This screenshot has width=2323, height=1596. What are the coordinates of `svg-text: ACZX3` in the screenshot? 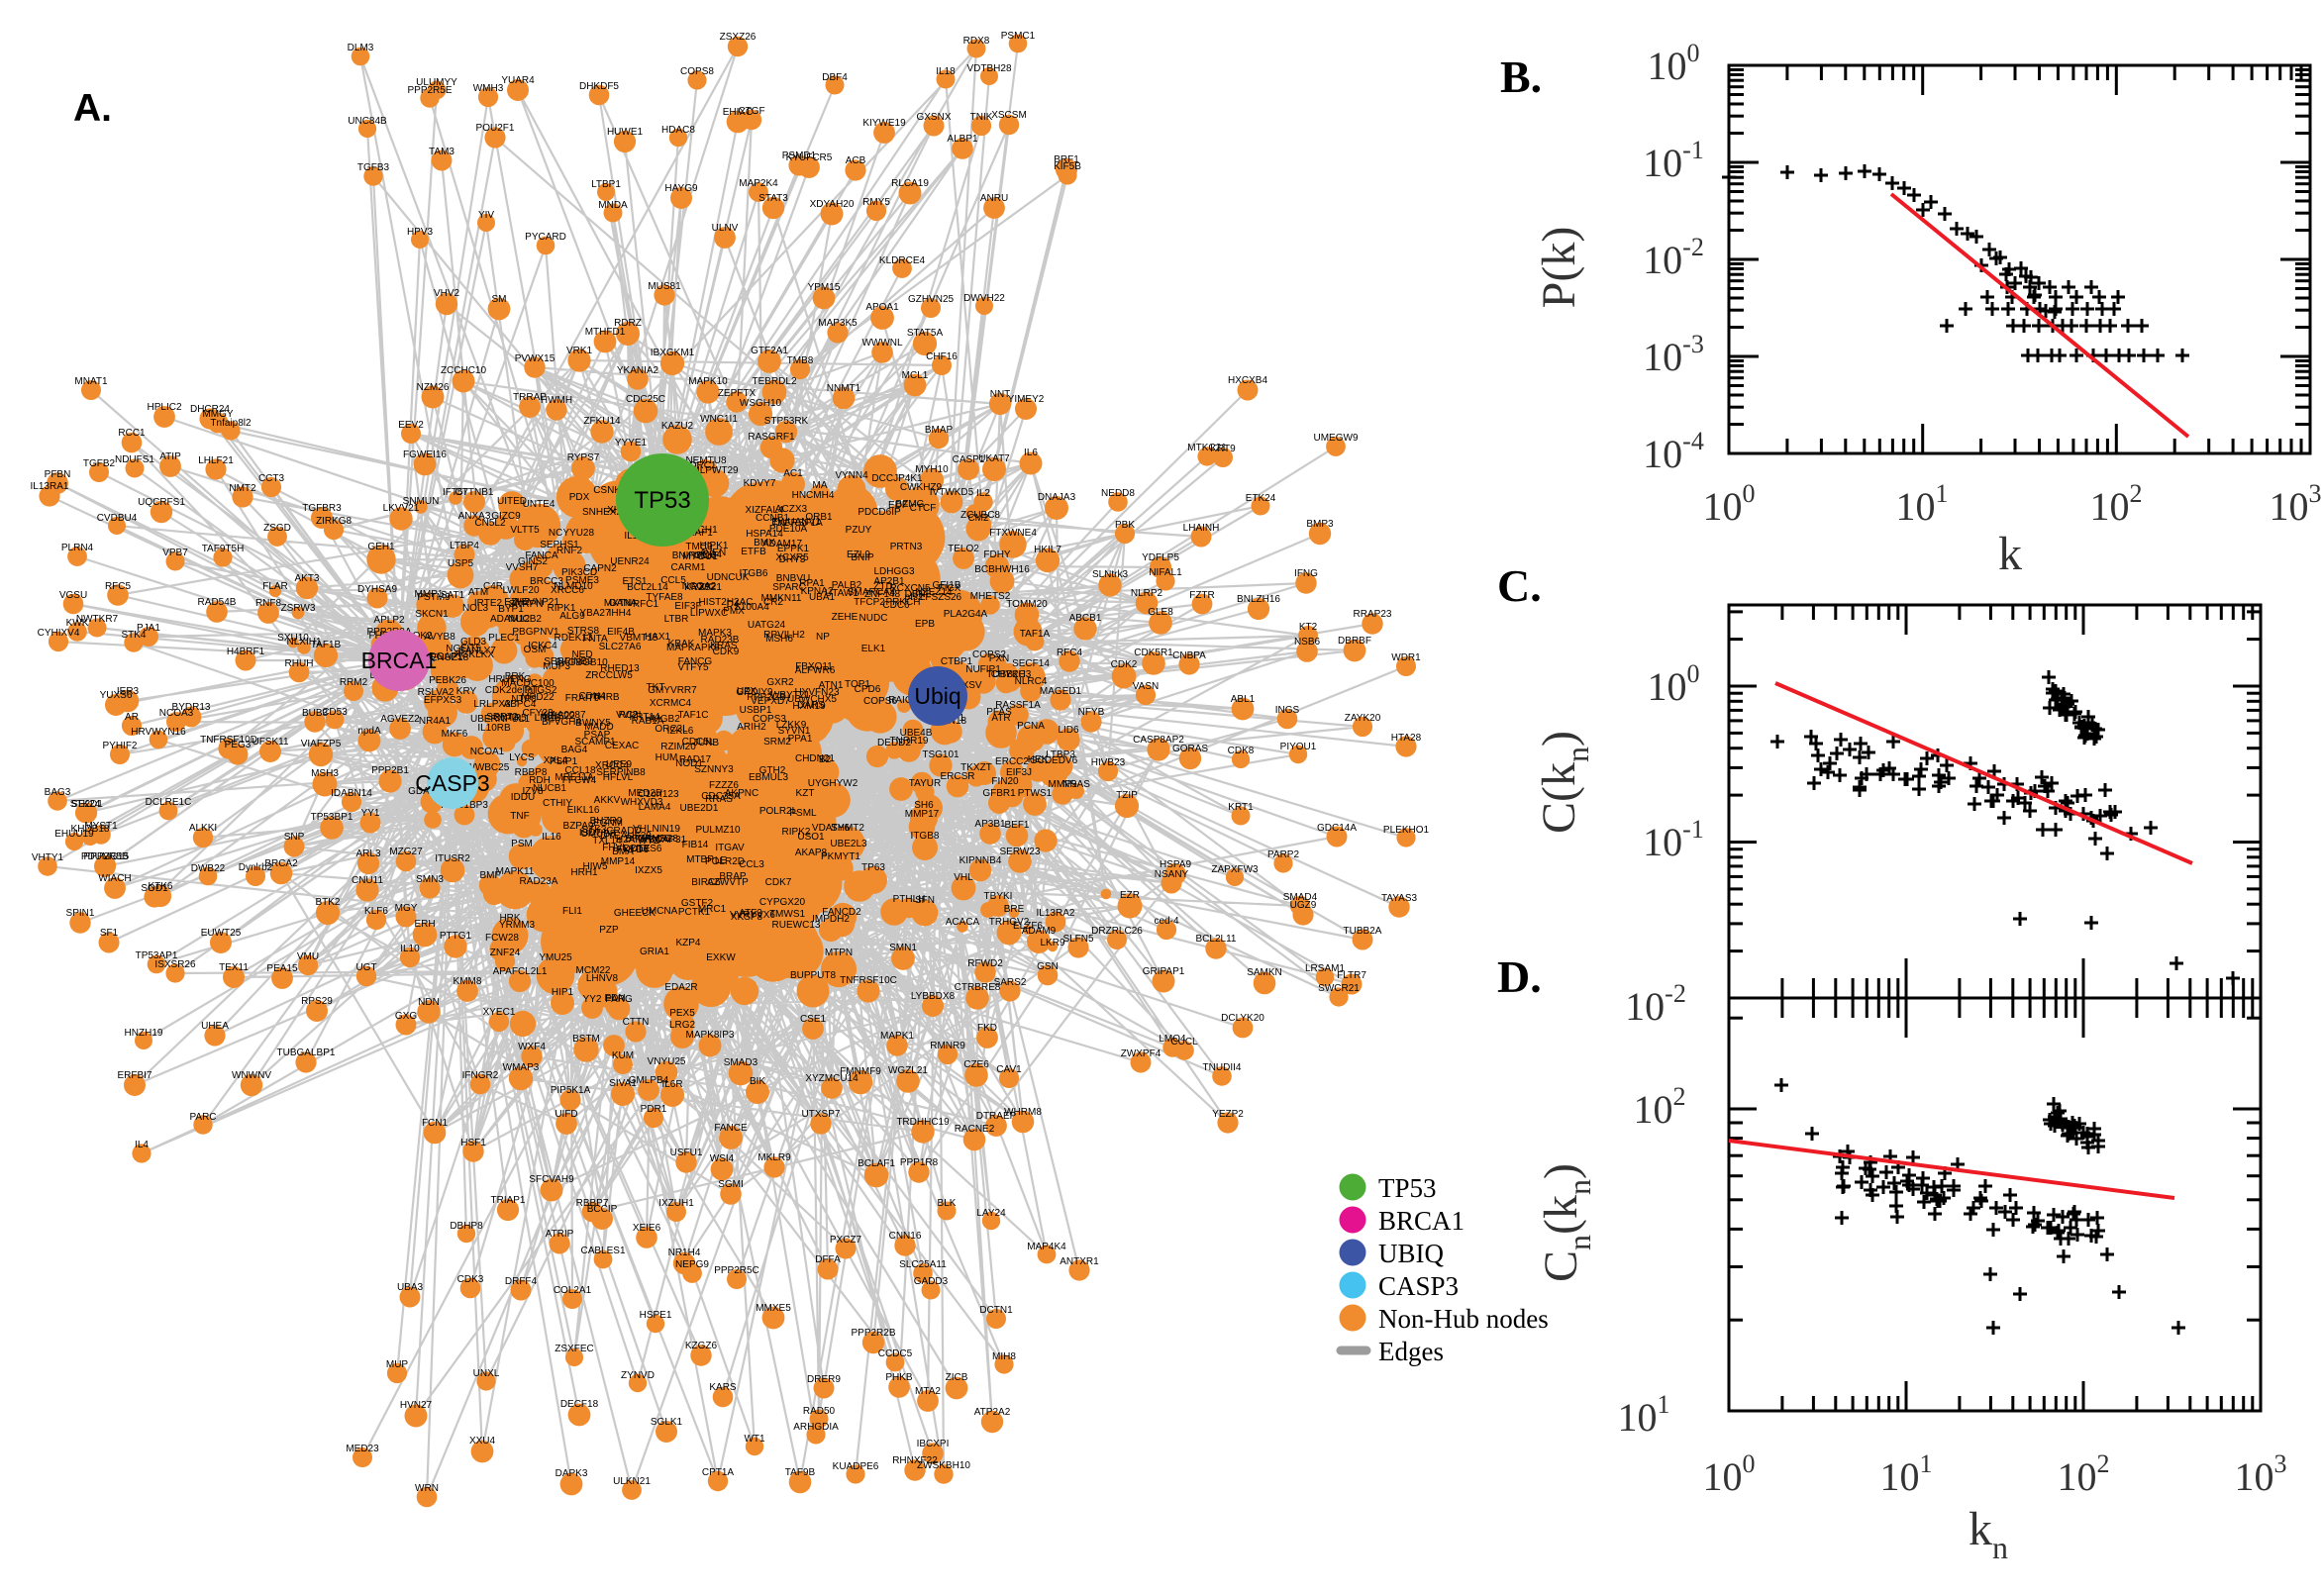 It's located at (791, 510).